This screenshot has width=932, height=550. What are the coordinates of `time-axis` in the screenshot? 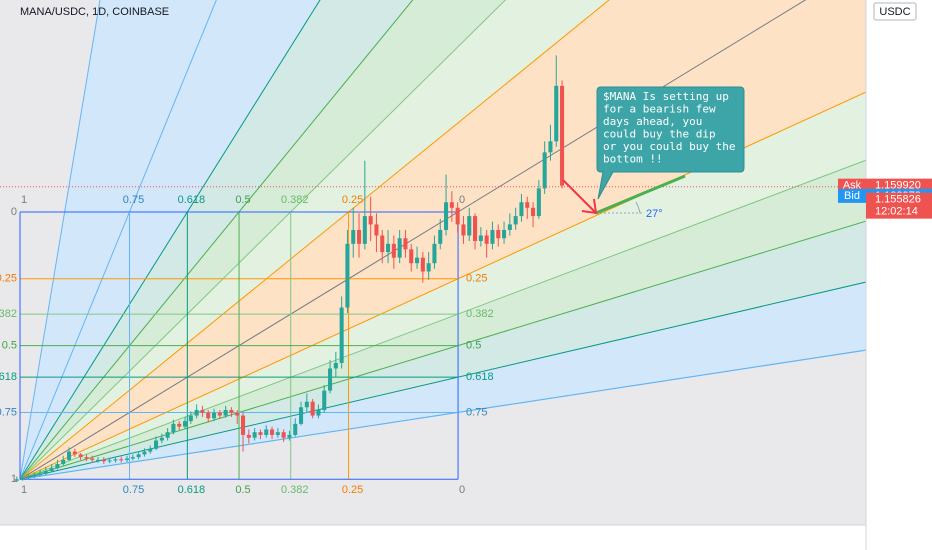 It's located at (433, 537).